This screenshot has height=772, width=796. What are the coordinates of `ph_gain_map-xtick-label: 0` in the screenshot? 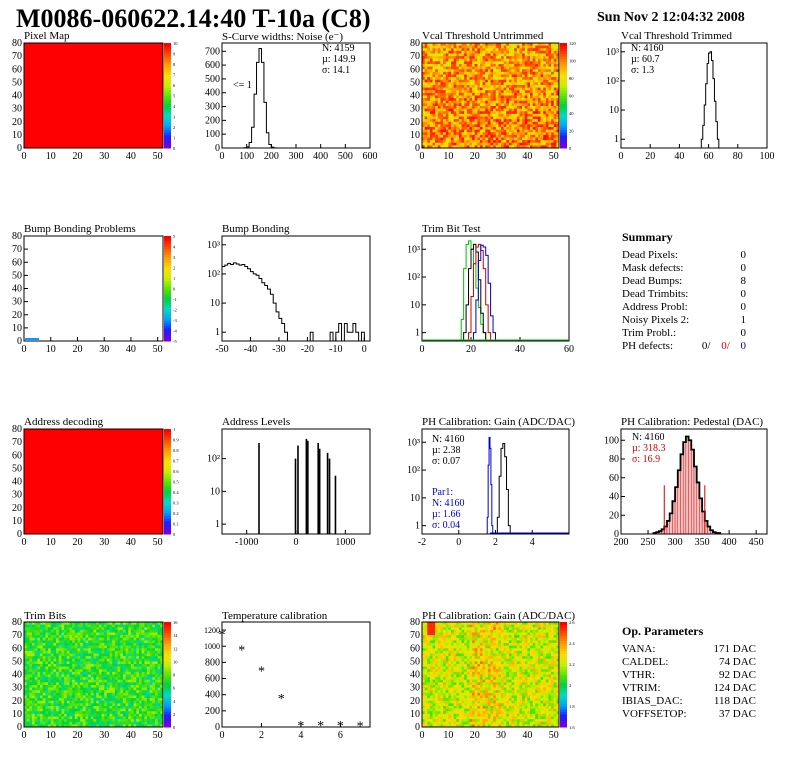 It's located at (422, 735).